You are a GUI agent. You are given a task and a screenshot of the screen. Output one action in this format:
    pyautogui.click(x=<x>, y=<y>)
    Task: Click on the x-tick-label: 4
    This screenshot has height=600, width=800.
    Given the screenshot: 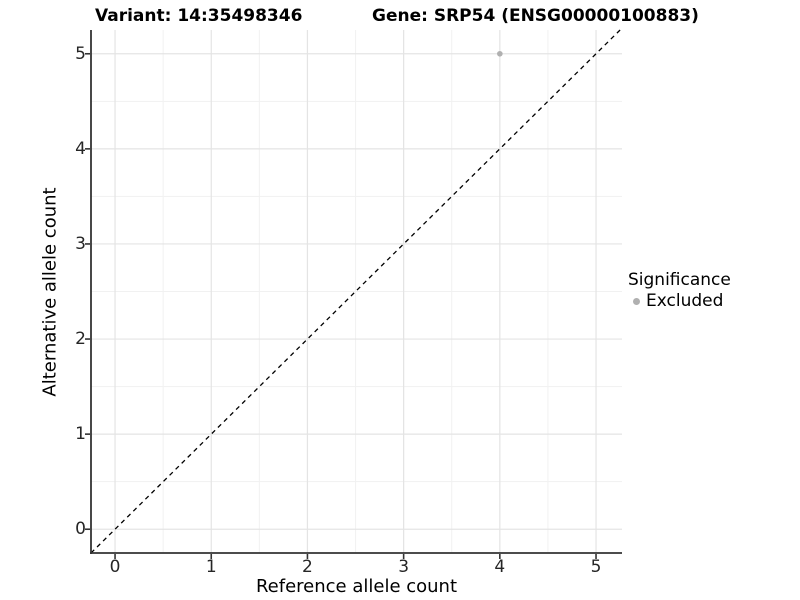 What is the action you would take?
    pyautogui.click(x=500, y=567)
    